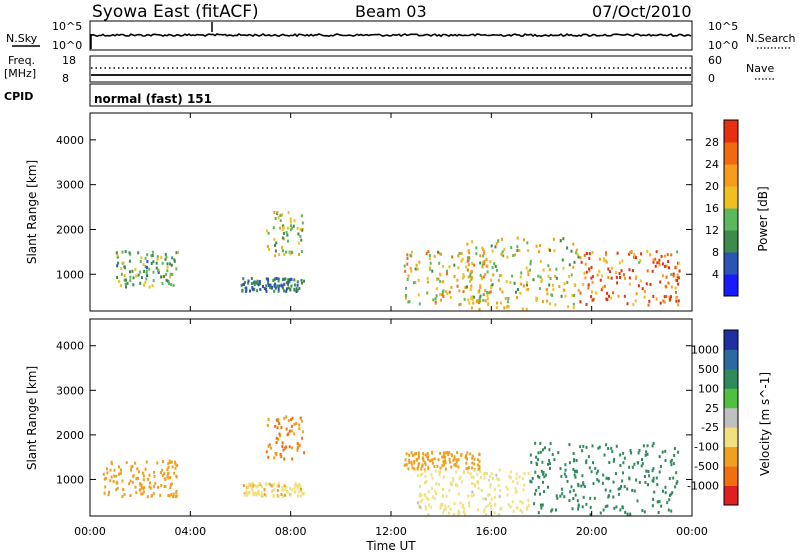 This screenshot has height=554, width=800. I want to click on colorbar-swatch, so click(731, 219).